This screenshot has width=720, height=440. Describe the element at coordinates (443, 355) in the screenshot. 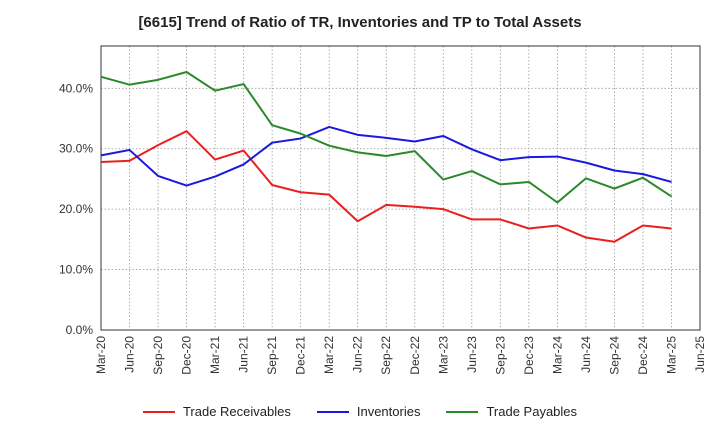

I see `x-tick-label: Mar-23` at that location.